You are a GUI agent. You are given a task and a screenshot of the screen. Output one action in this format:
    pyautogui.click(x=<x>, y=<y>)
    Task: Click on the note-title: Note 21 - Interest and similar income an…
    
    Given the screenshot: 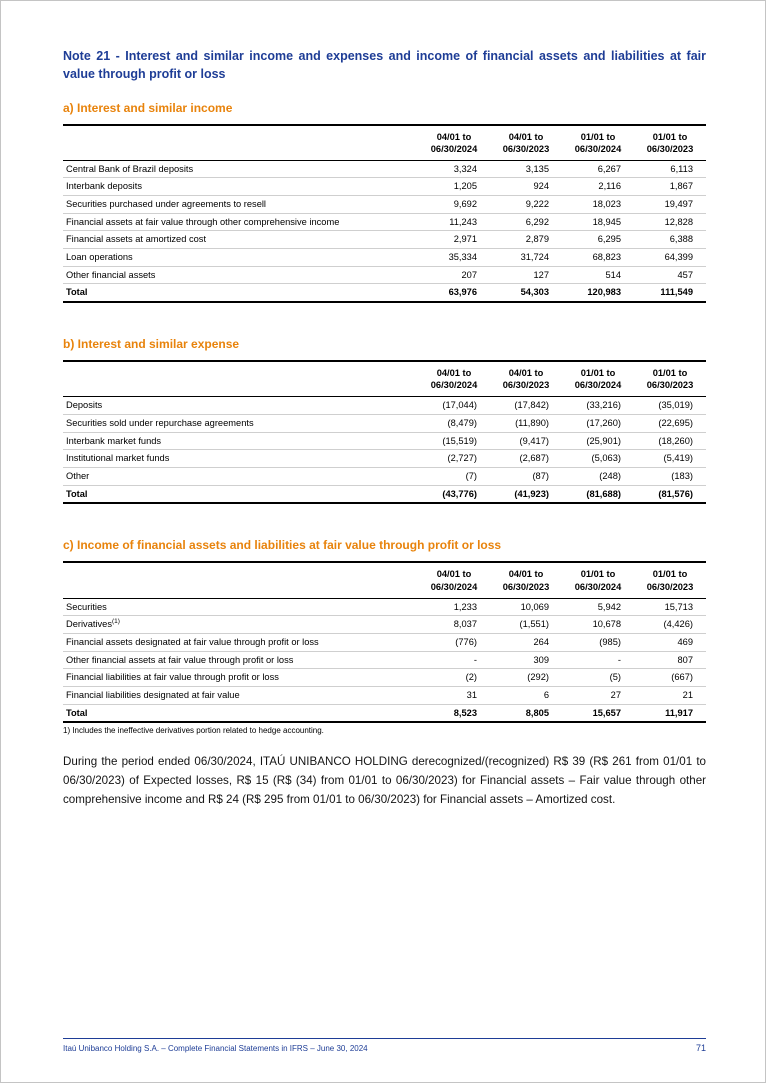 What is the action you would take?
    pyautogui.click(x=384, y=65)
    